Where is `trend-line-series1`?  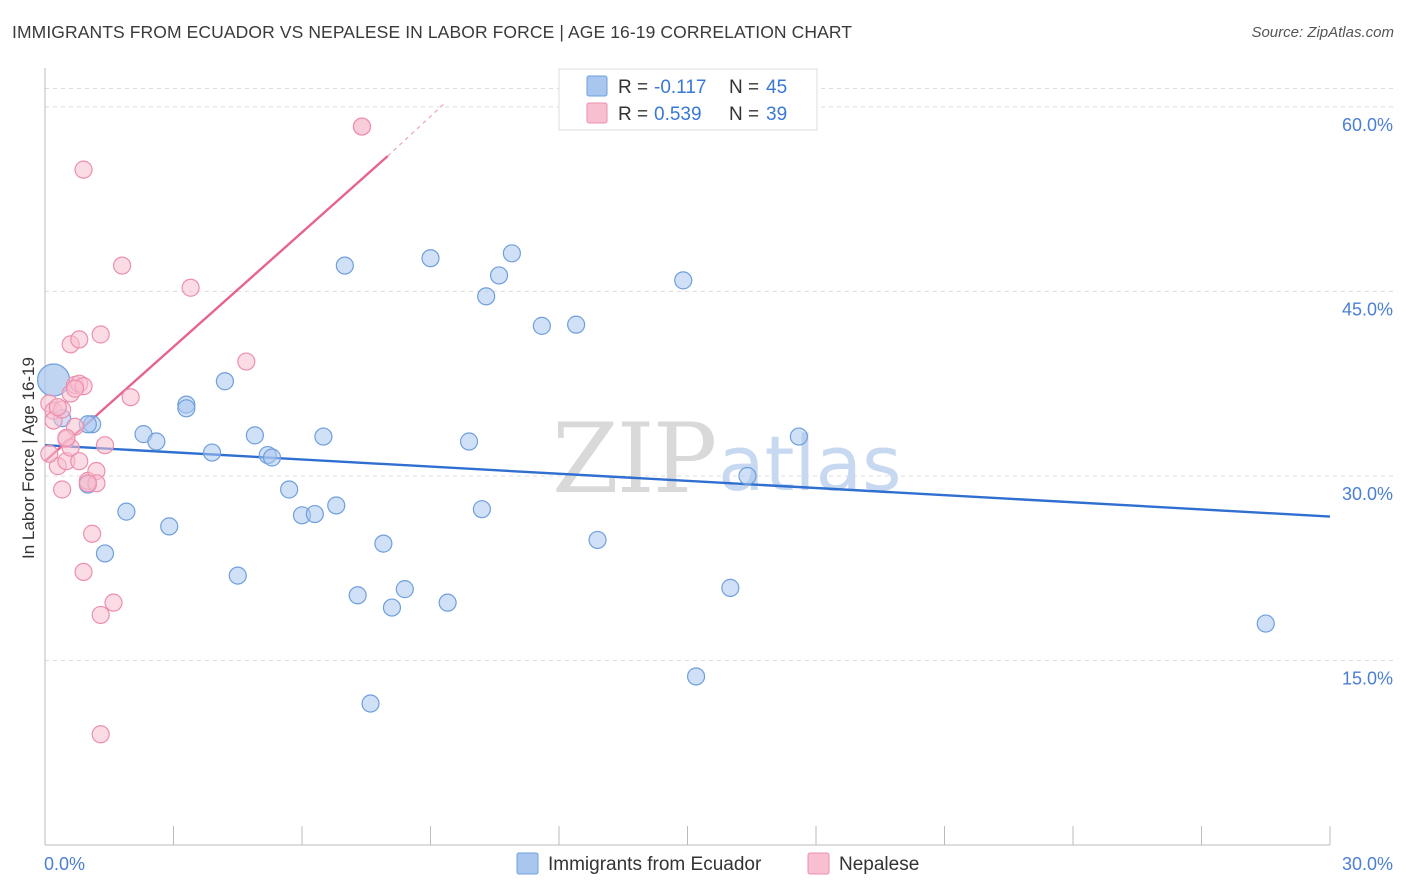
trend-line-series1 is located at coordinates (216, 309).